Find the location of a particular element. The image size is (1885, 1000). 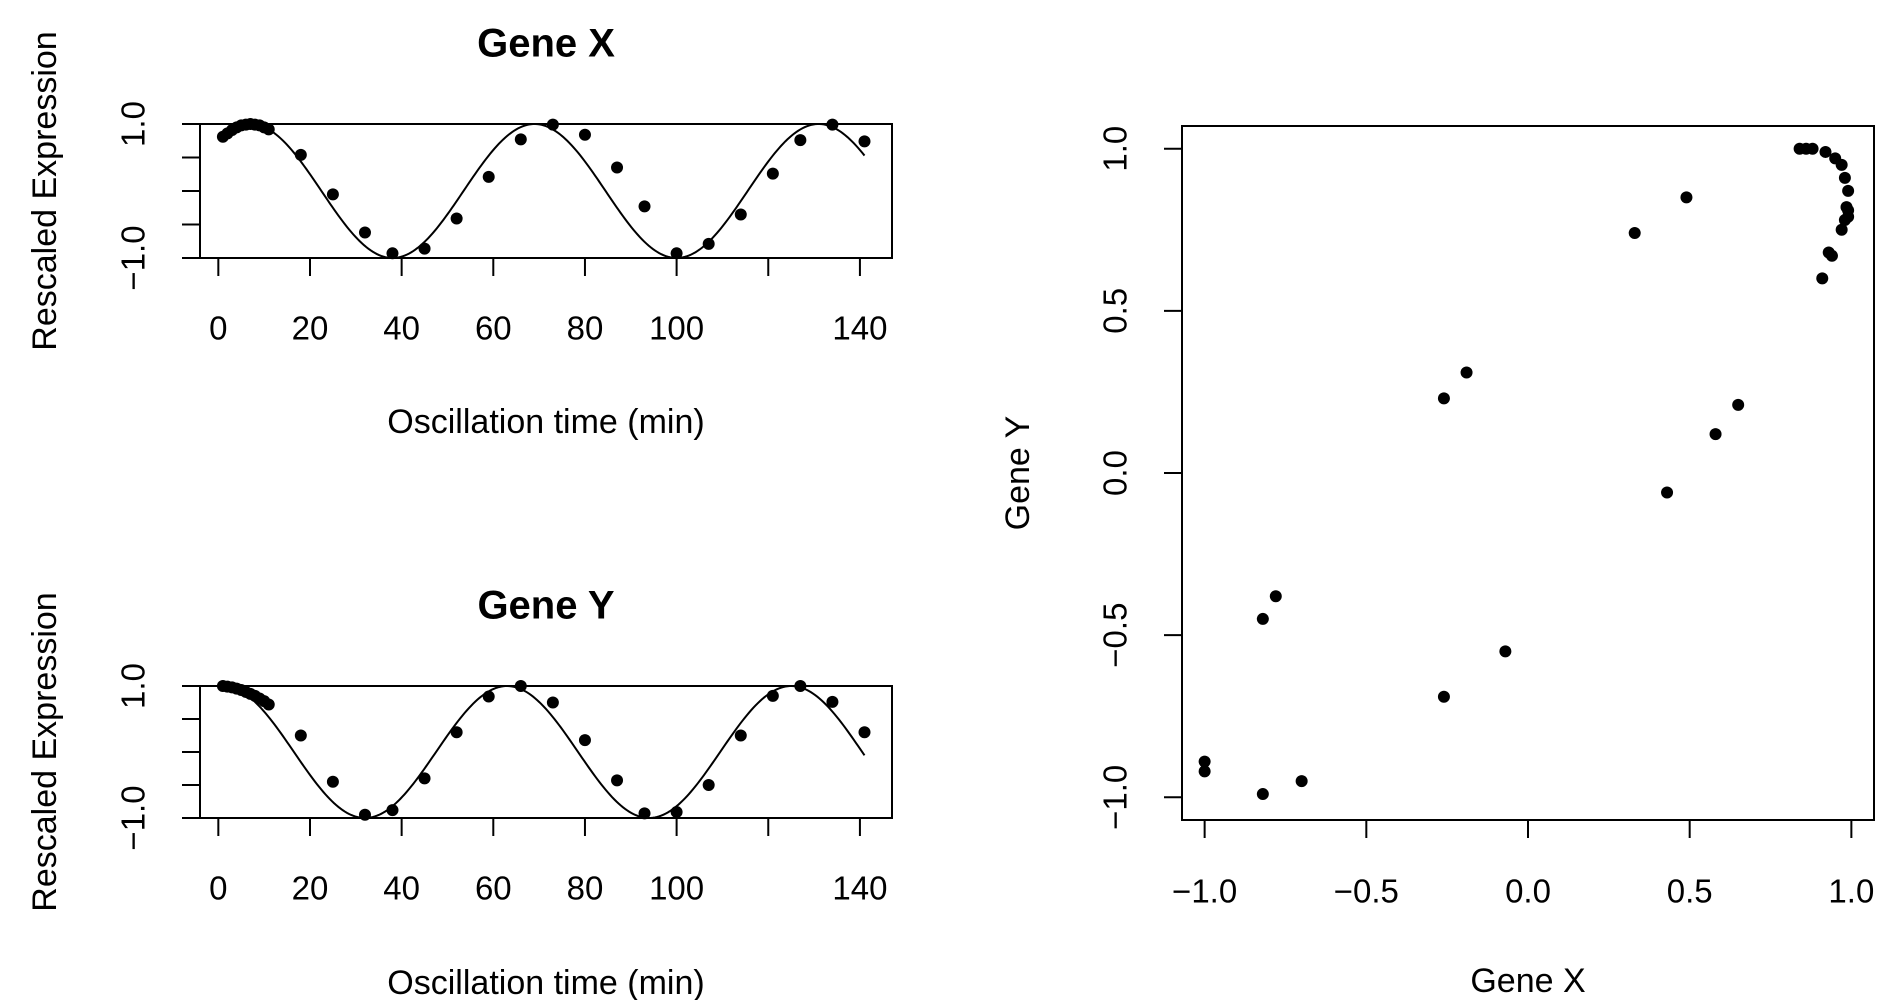

chart-title: Gene X is located at coordinates (546, 44).